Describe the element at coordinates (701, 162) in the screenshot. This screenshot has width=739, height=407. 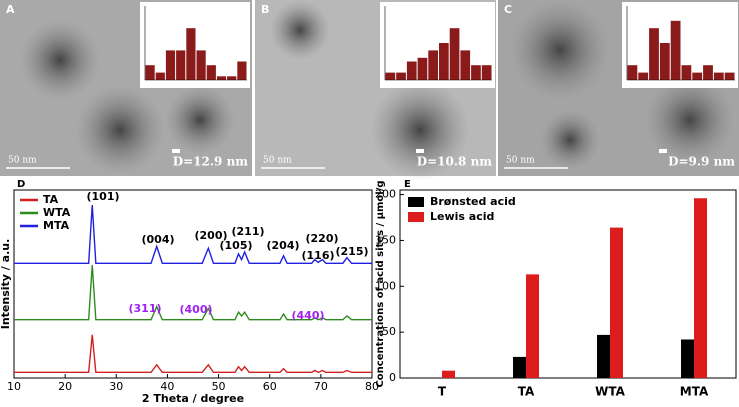
I see `mean-size: D=9.9 nm` at that location.